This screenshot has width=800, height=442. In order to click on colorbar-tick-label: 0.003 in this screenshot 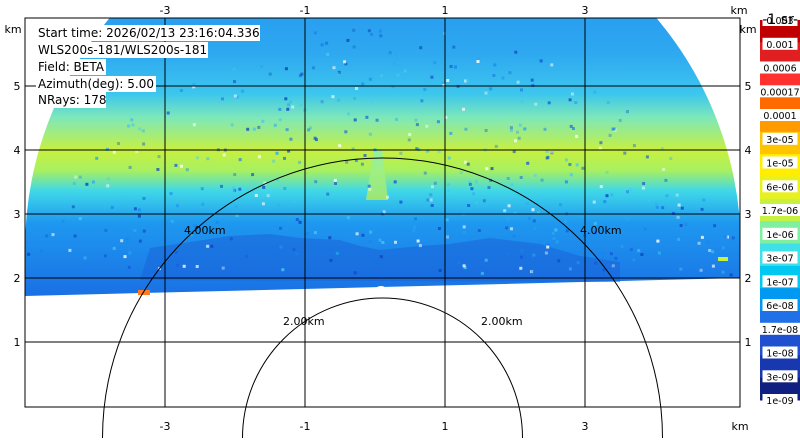, I will do `click(779, 21)`.